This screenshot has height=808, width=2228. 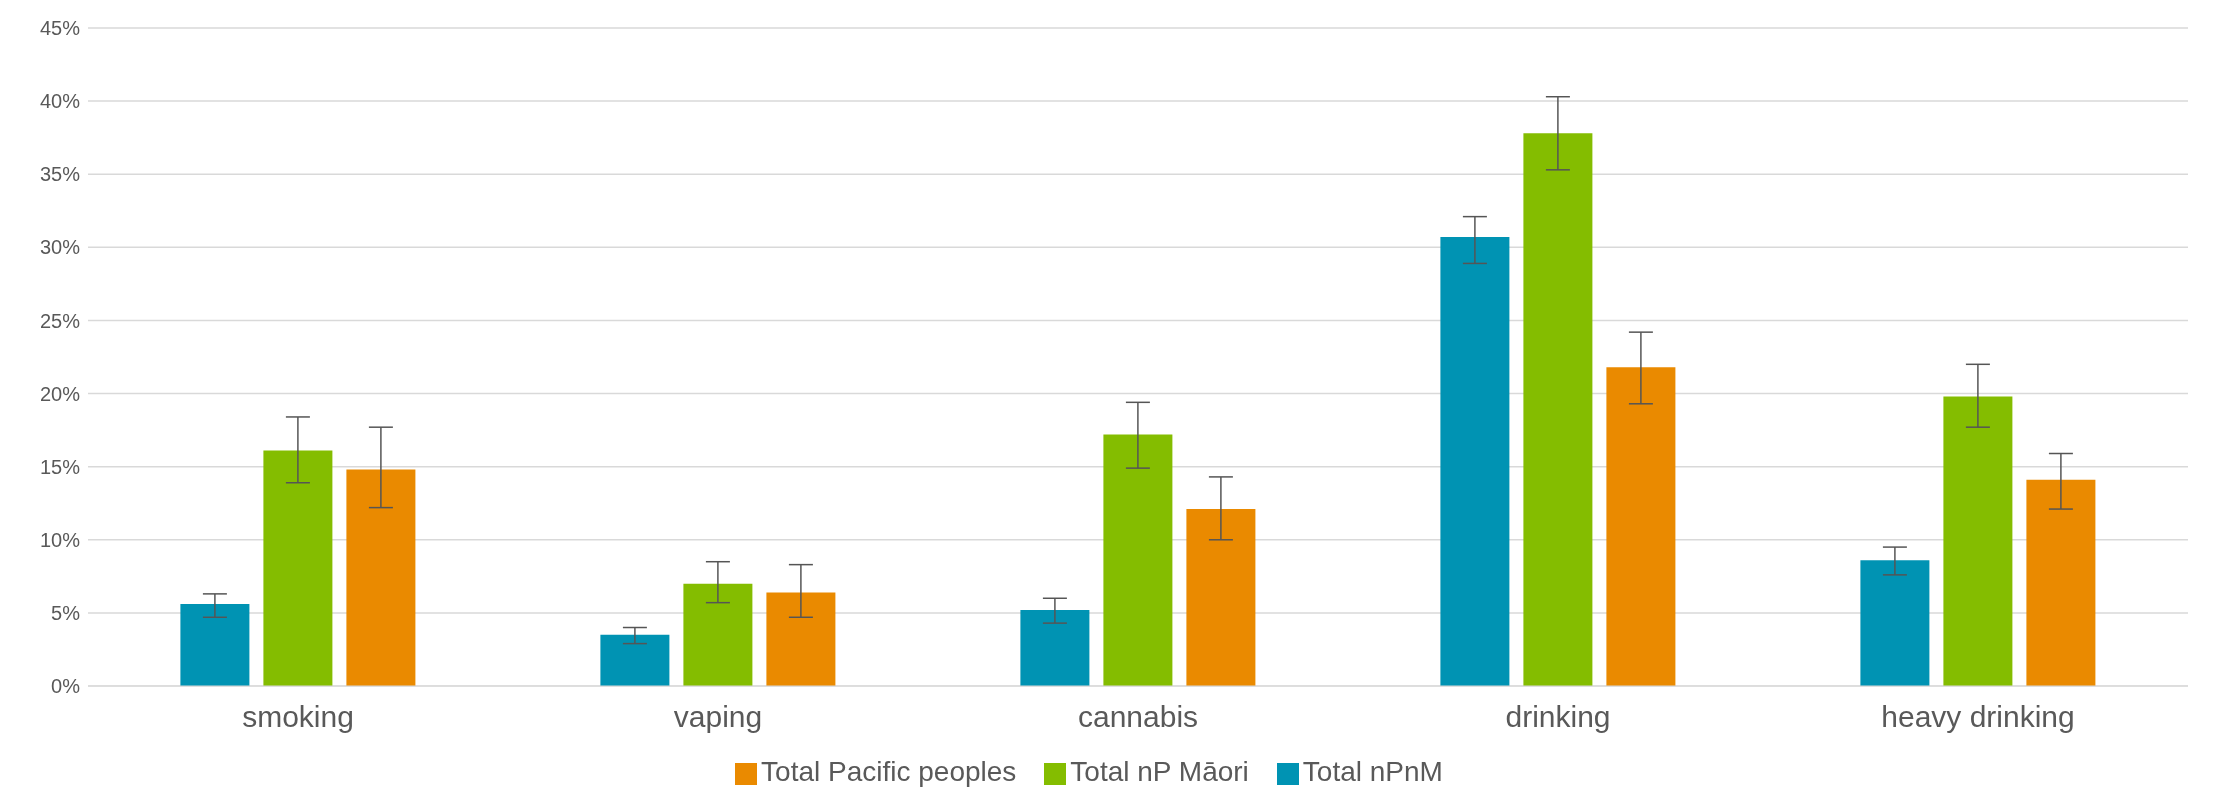 What do you see at coordinates (60, 101) in the screenshot?
I see `y-tick-label: 40%` at bounding box center [60, 101].